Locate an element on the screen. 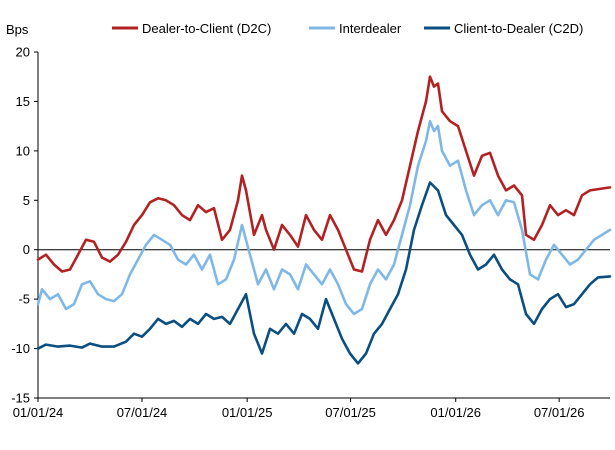 This screenshot has width=615, height=450. x-tick-label: 07/01/24 is located at coordinates (142, 412).